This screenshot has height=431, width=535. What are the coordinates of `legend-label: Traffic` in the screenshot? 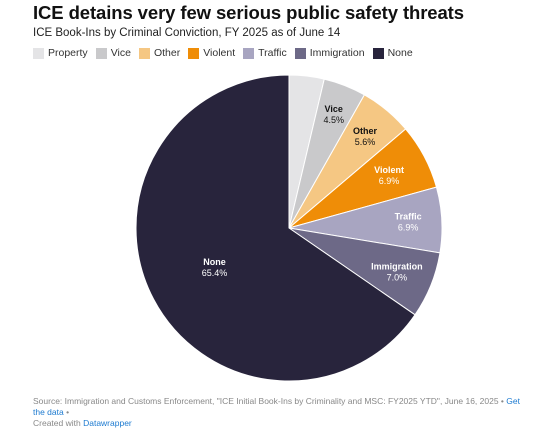 It's located at (272, 53).